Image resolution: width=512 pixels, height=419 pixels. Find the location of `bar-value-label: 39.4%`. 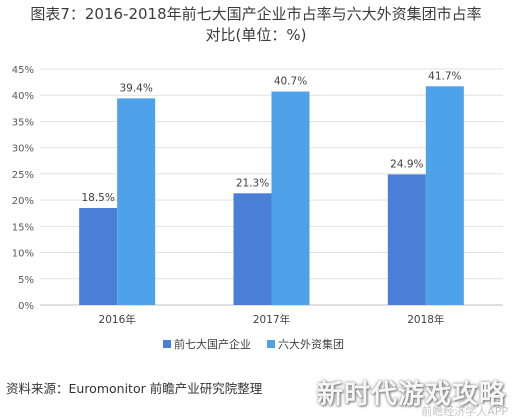

bar-value-label: 39.4% is located at coordinates (135, 88).